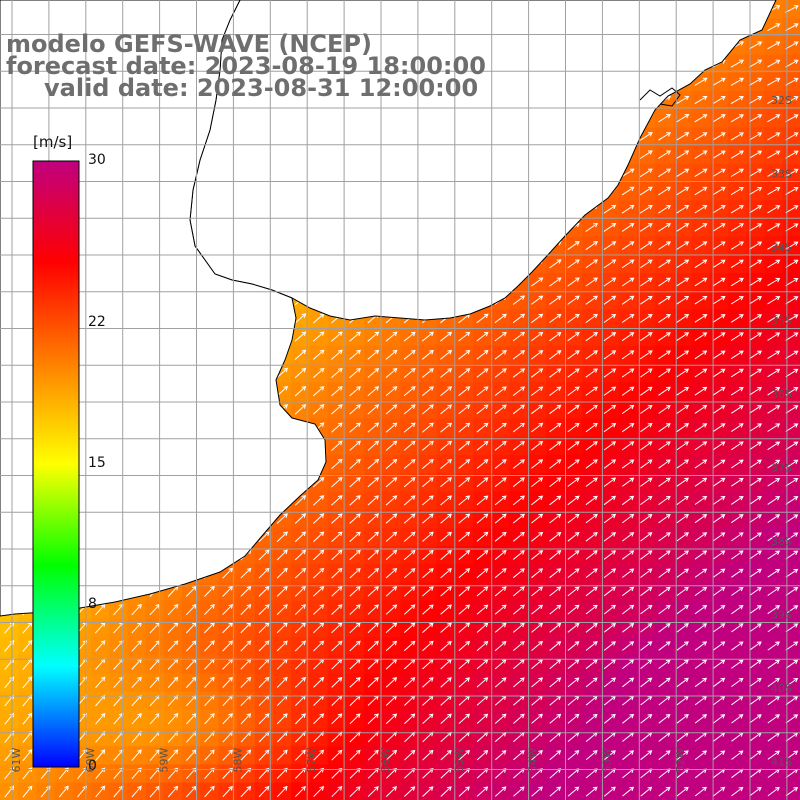 This screenshot has height=800, width=800. Describe the element at coordinates (781, 688) in the screenshot. I see `latitude-label: 40S` at that location.